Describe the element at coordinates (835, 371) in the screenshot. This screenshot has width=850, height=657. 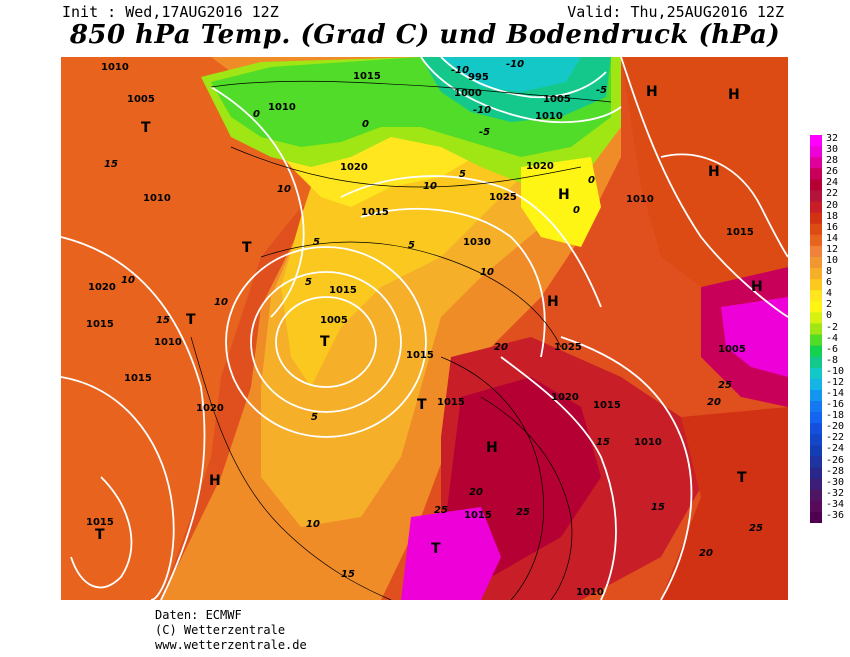
I see `color-scale-label: -10` at that location.